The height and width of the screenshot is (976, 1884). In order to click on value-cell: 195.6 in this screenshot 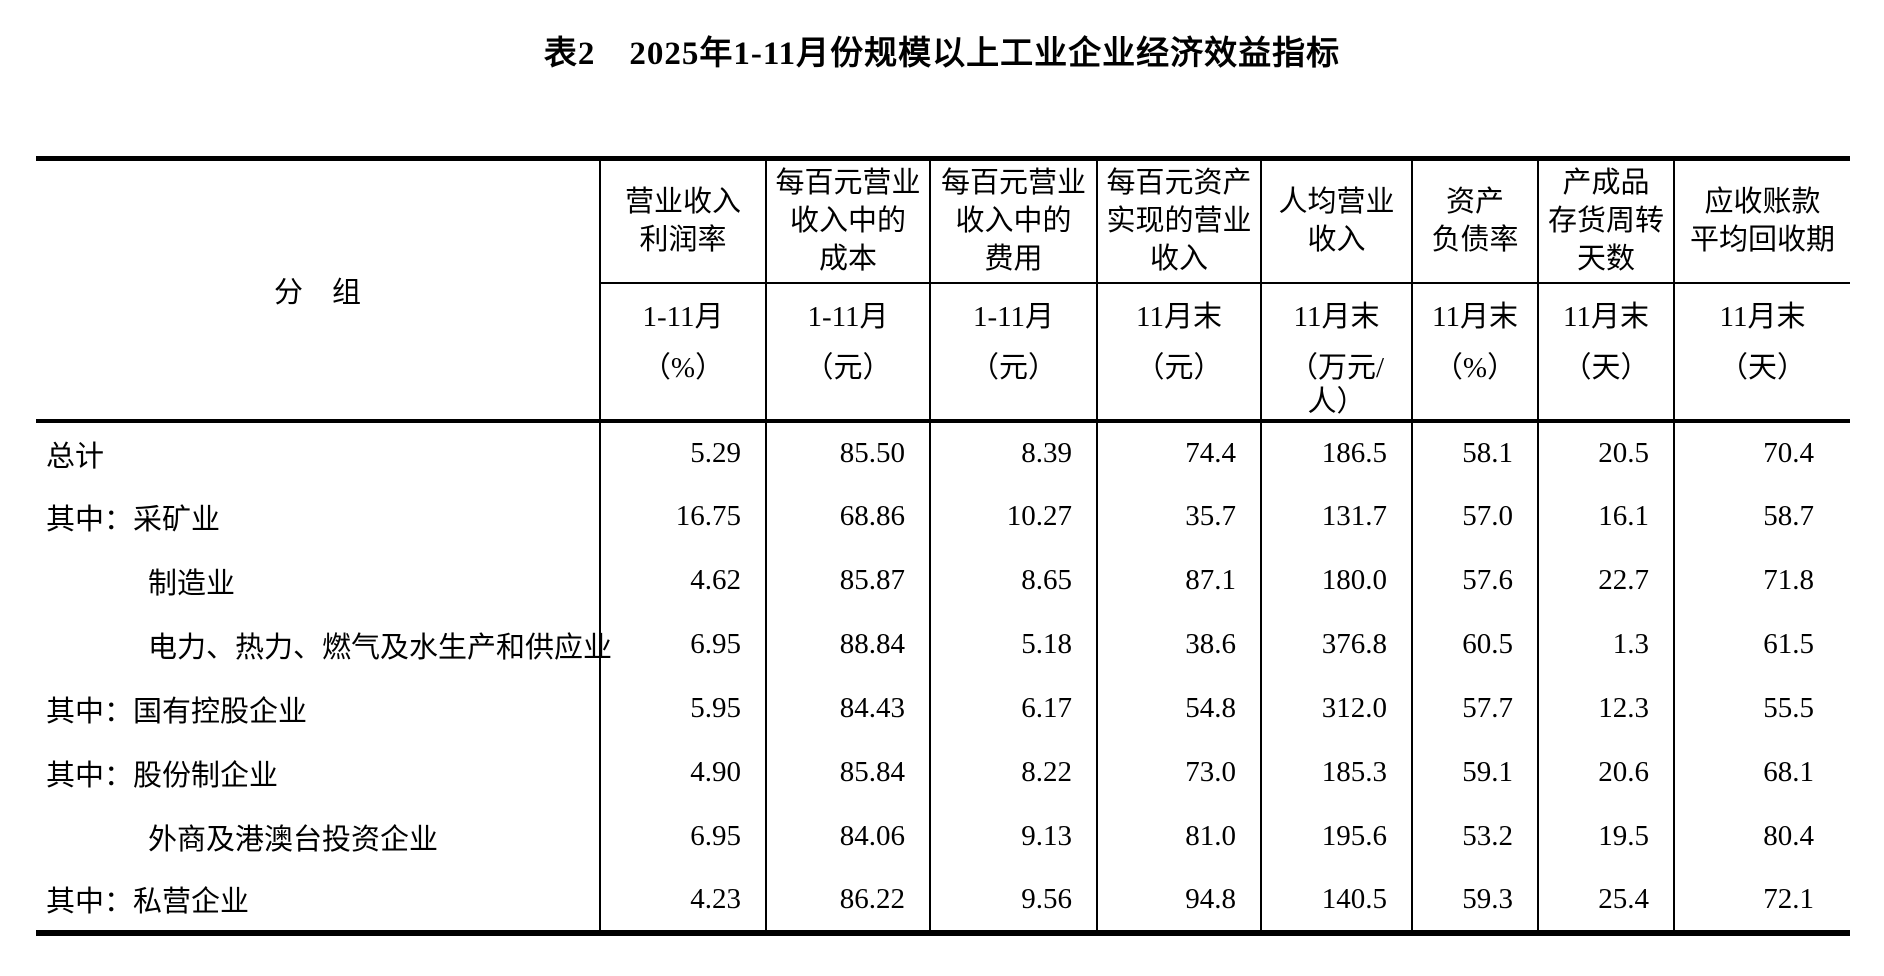, I will do `click(1336, 836)`.